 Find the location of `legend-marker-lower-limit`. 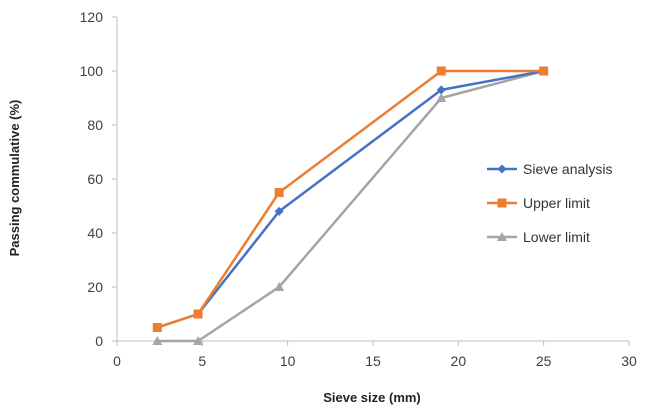

legend-marker-lower-limit is located at coordinates (502, 236).